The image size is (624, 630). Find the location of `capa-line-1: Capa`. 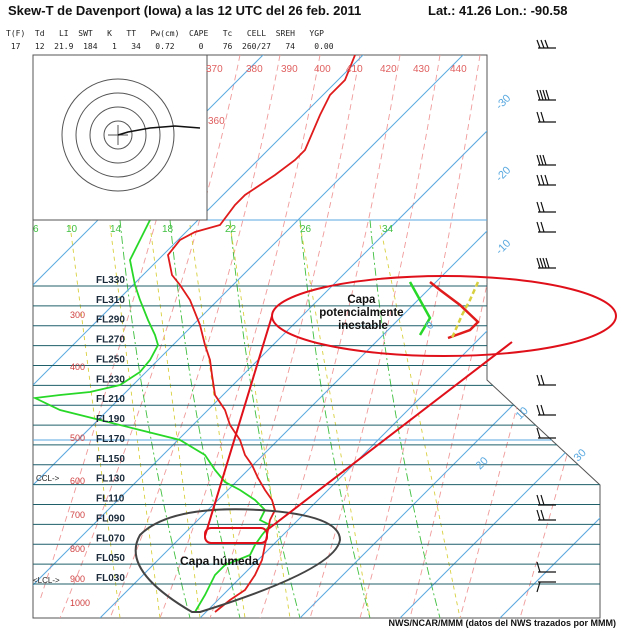

capa-line-1: Capa is located at coordinates (361, 300).